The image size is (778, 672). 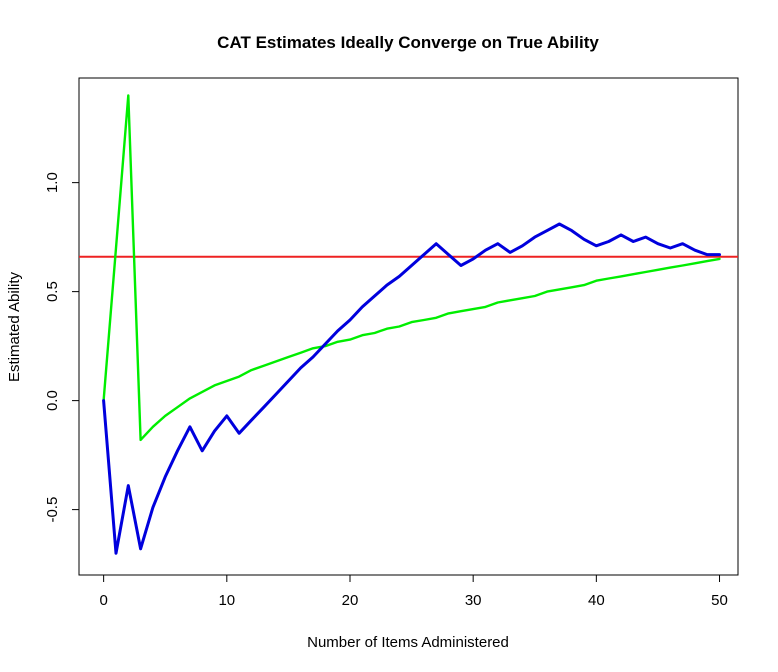 I want to click on x-tick-label: 50, so click(x=719, y=600).